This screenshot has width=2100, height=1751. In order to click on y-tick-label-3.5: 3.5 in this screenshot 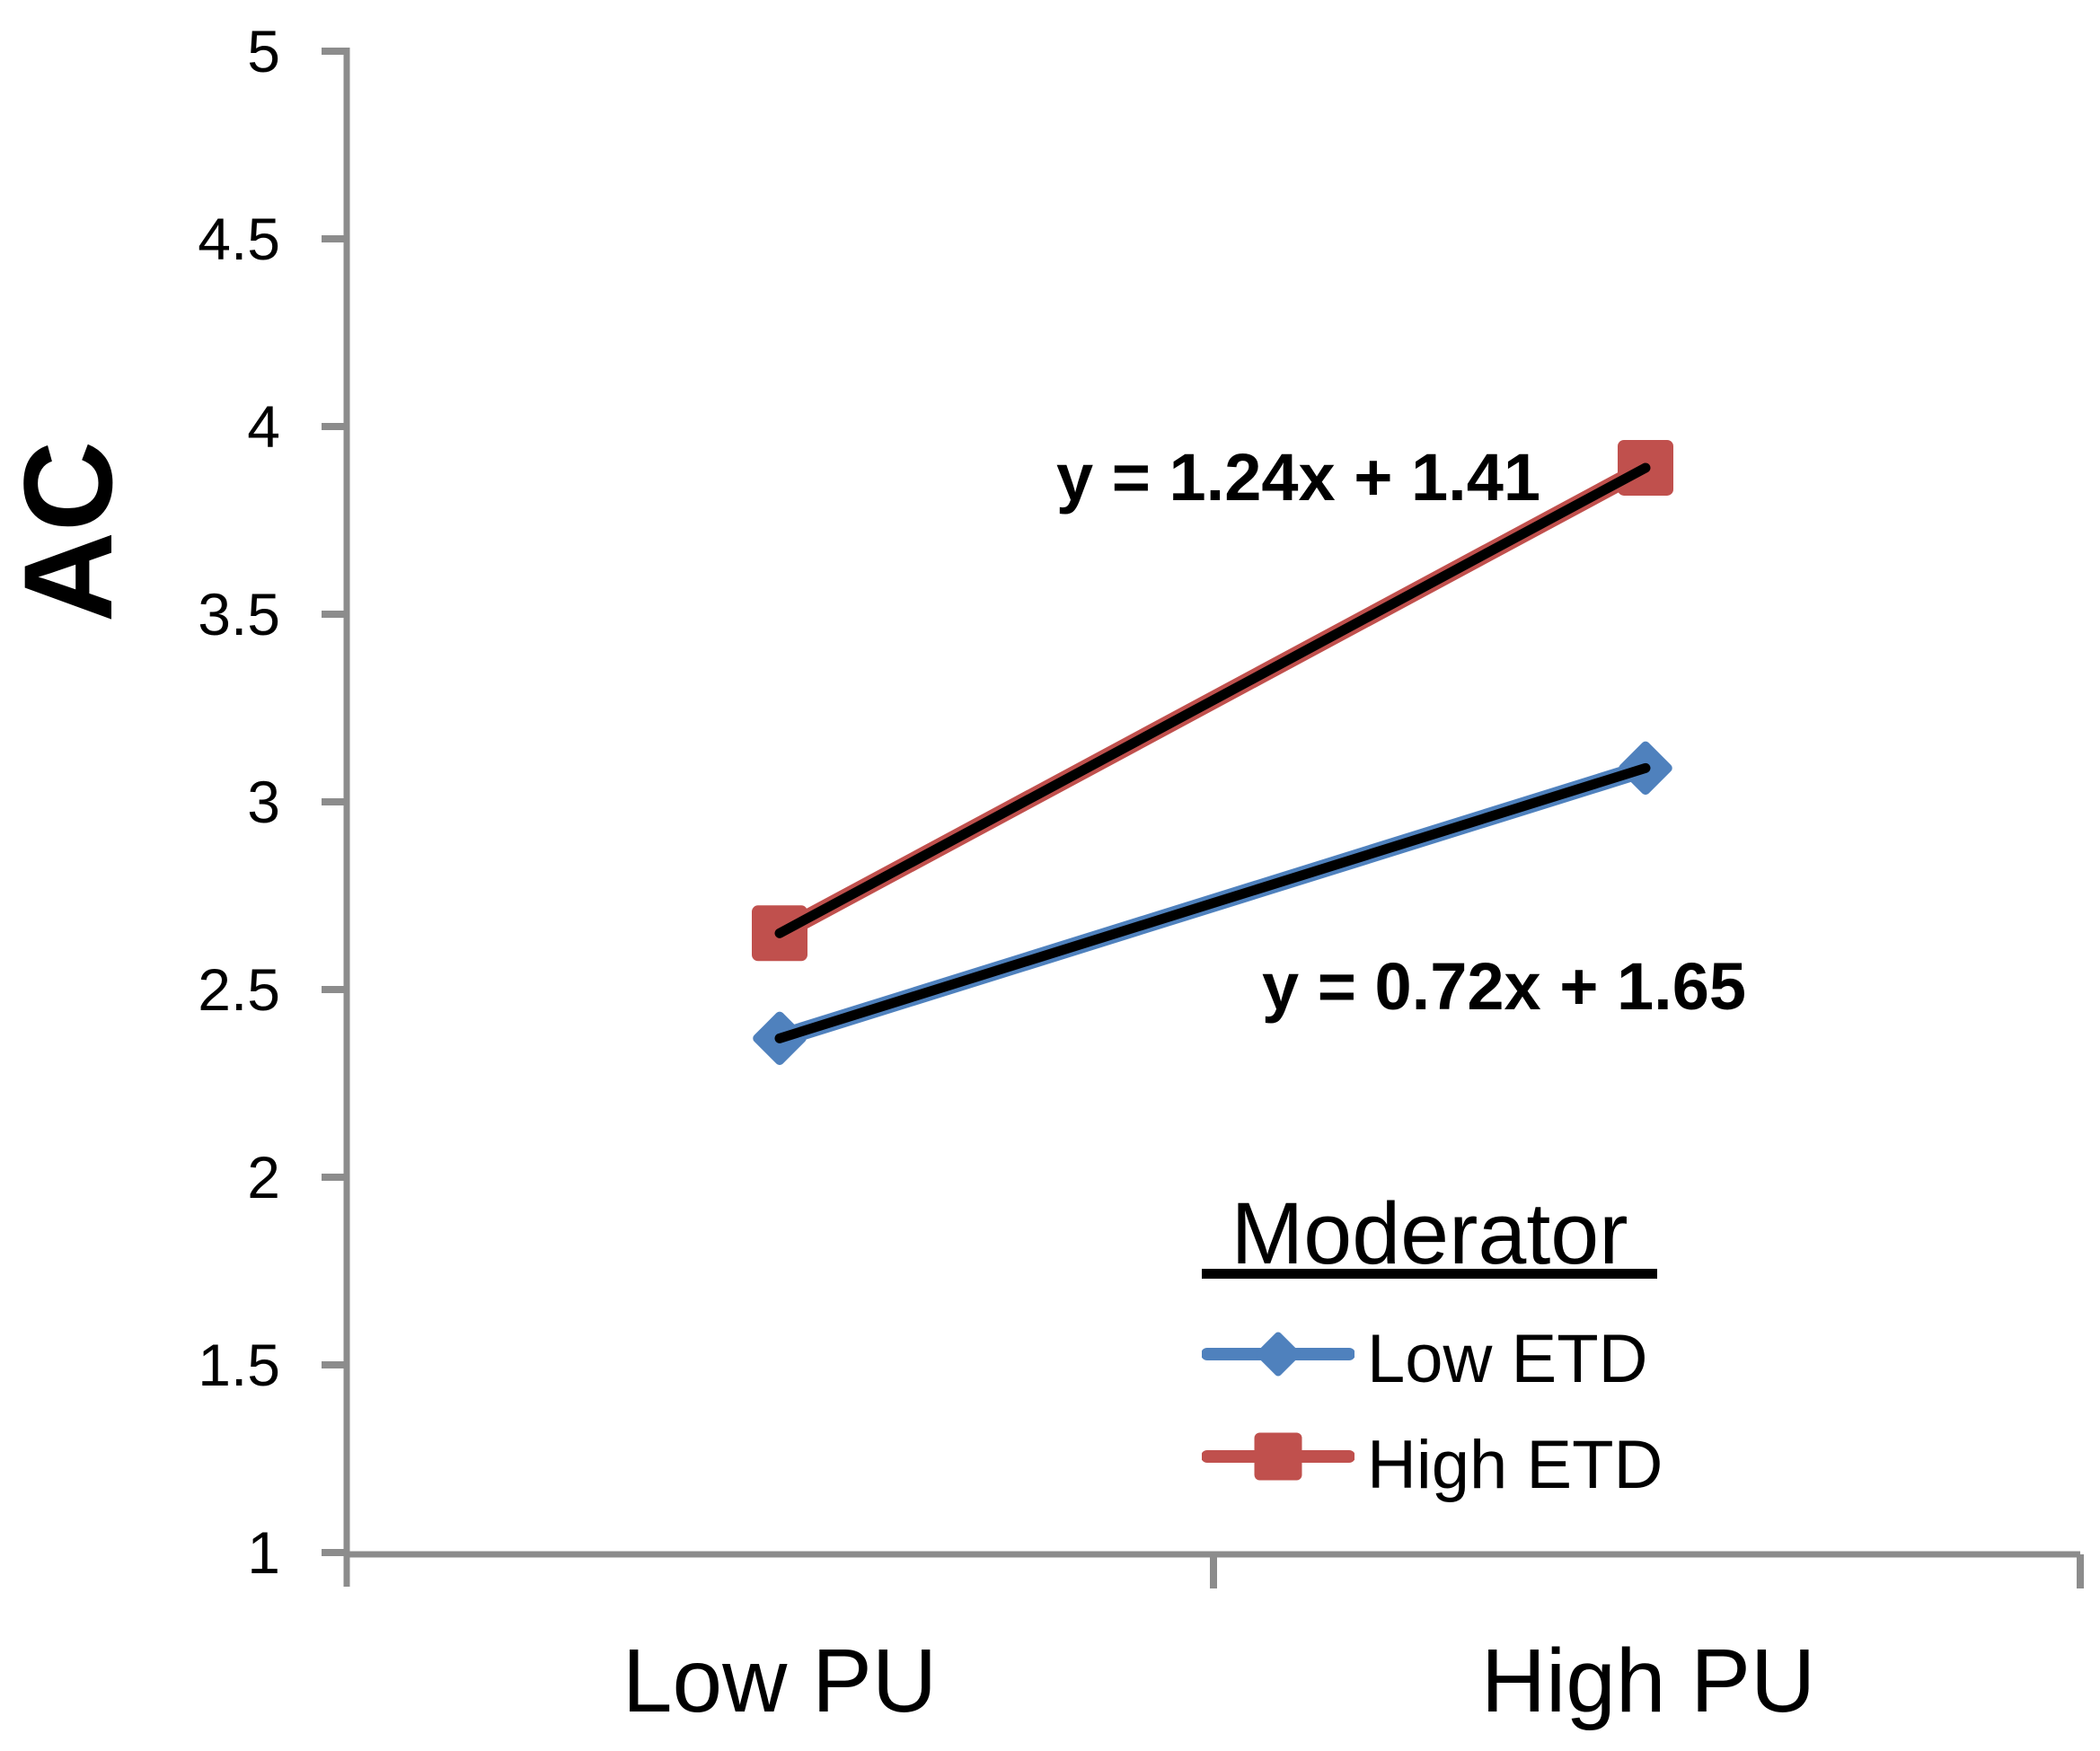, I will do `click(239, 614)`.